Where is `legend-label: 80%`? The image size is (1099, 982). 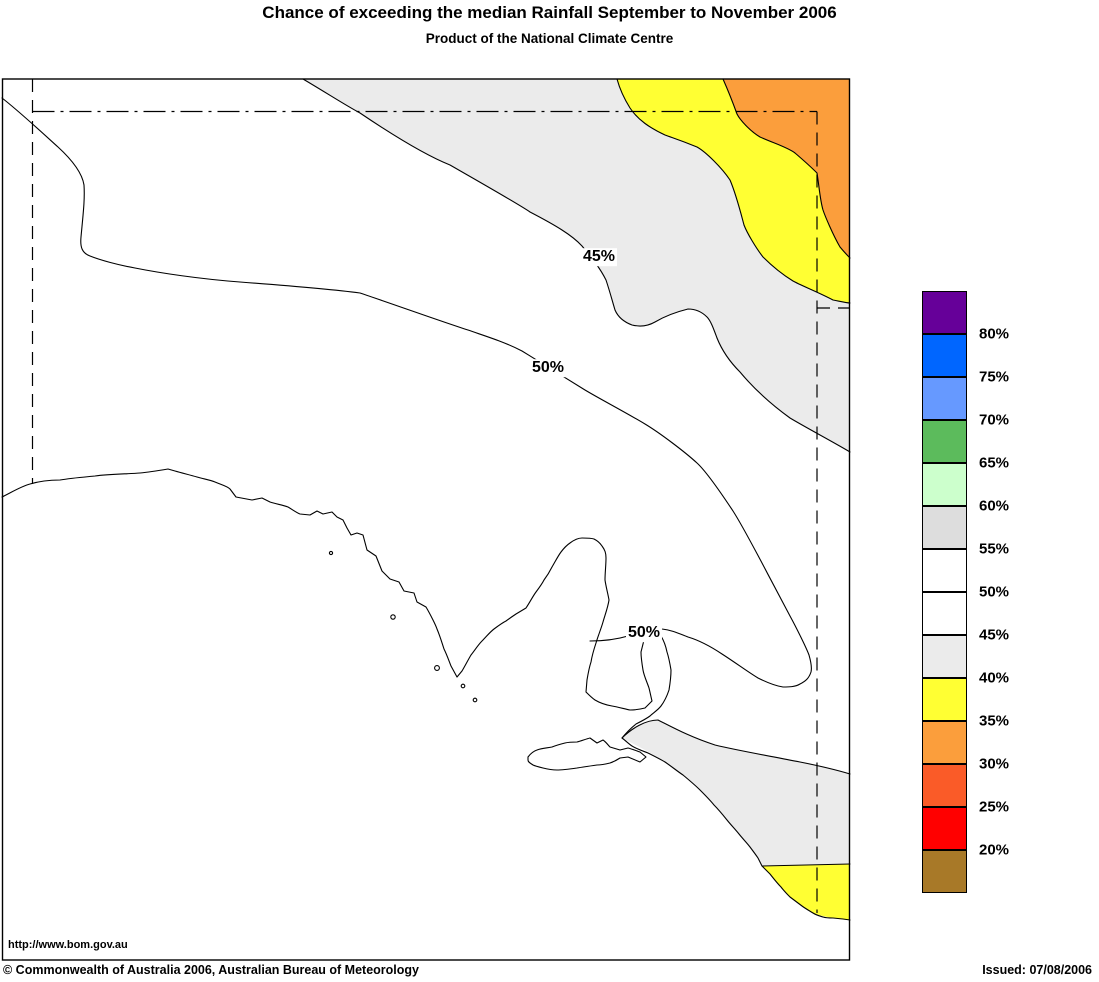
legend-label: 80% is located at coordinates (994, 334).